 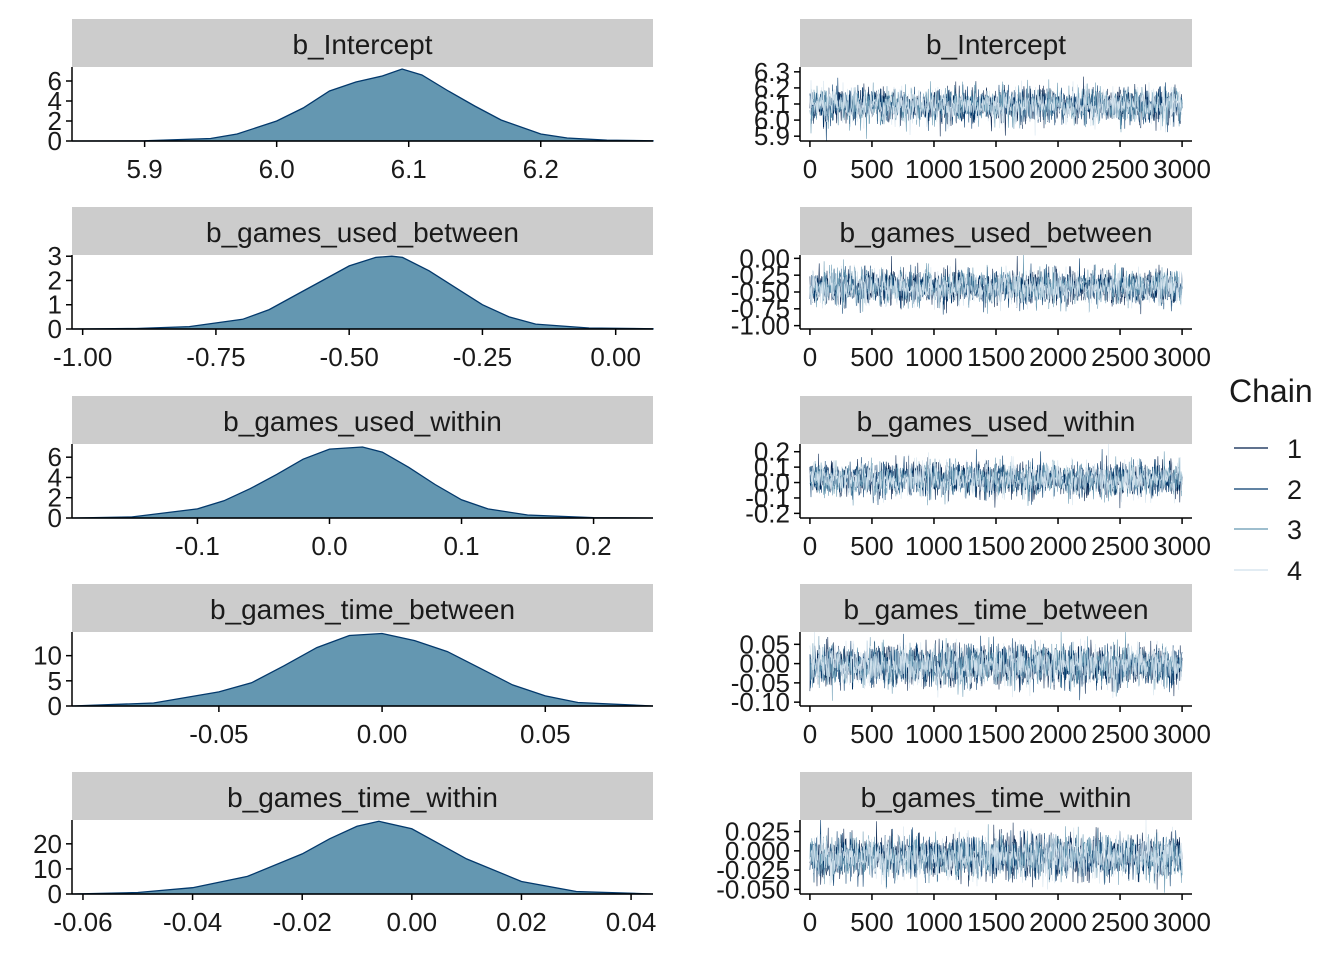 What do you see at coordinates (541, 169) in the screenshot?
I see `x-tick-label: 6.2` at bounding box center [541, 169].